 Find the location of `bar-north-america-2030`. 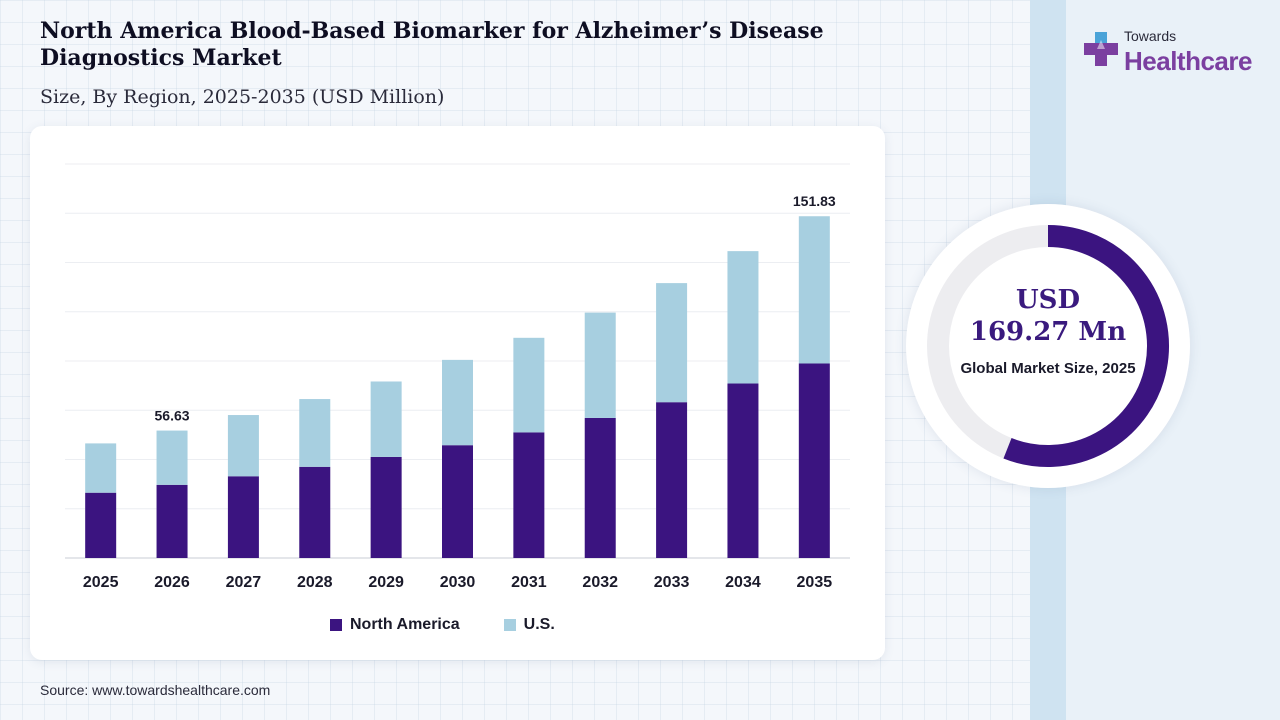

bar-north-america-2030 is located at coordinates (457, 501).